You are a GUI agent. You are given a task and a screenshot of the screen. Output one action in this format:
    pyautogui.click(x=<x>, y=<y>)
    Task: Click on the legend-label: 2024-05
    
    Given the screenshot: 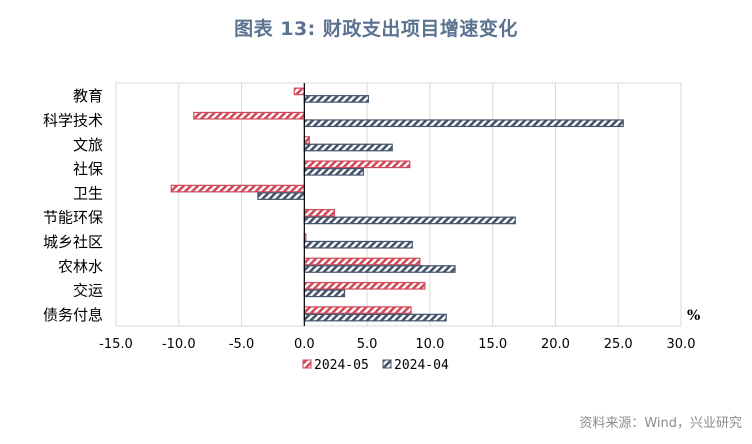 What is the action you would take?
    pyautogui.click(x=341, y=365)
    